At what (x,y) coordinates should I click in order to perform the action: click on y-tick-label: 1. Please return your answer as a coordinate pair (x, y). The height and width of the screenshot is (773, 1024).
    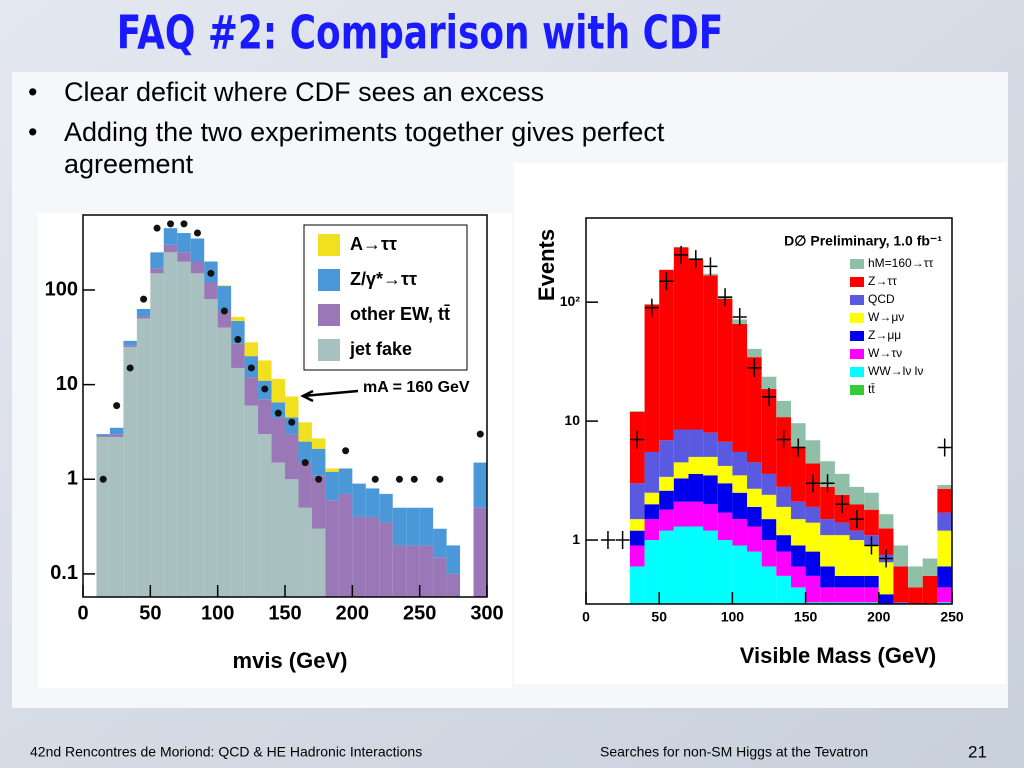
    Looking at the image, I should click on (72, 479).